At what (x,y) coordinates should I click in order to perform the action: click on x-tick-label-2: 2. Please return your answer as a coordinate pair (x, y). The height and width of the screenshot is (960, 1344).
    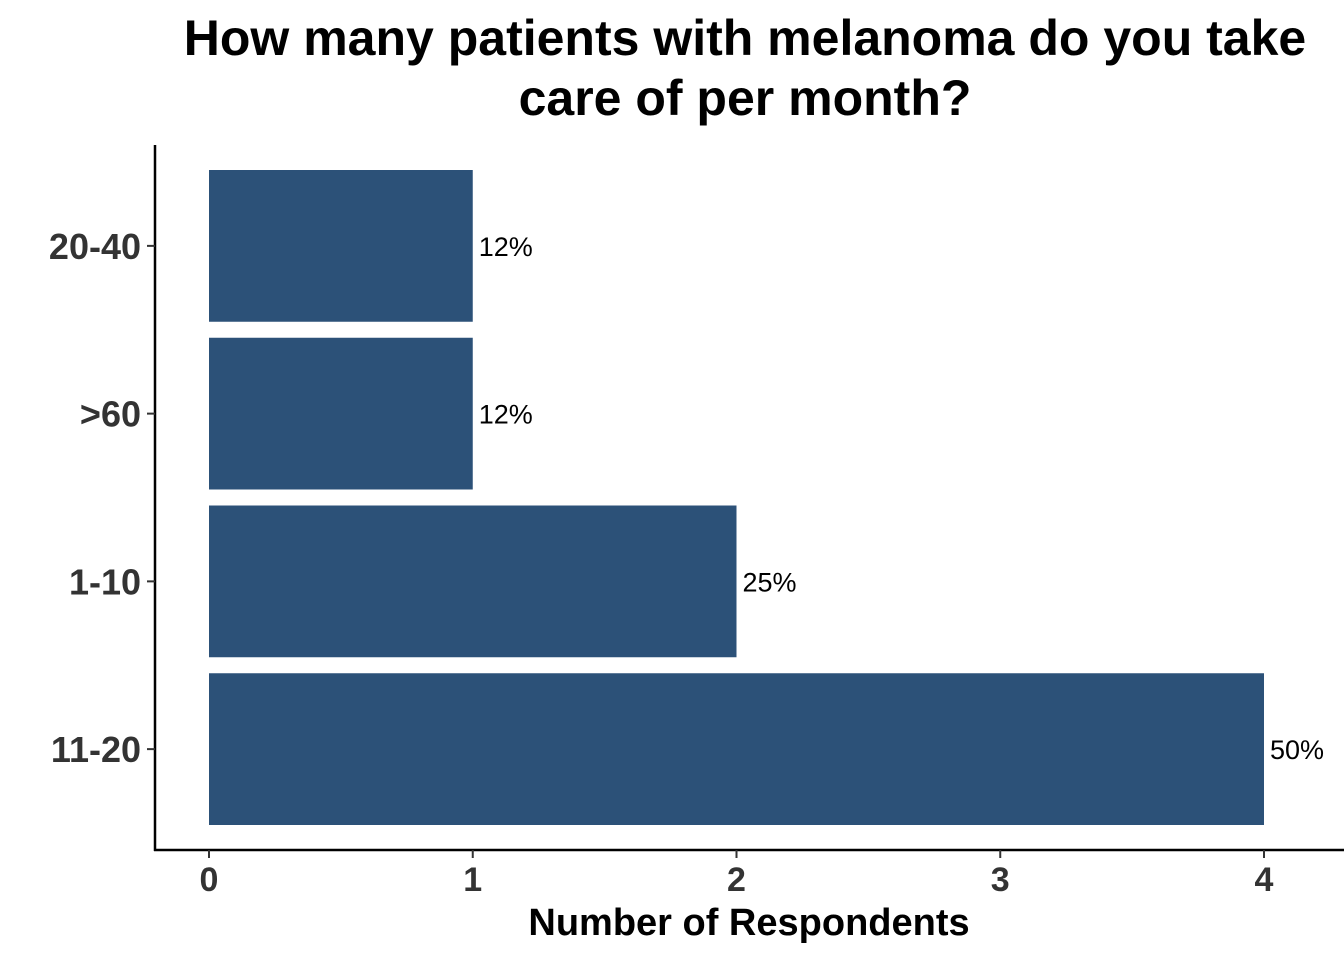
    Looking at the image, I should click on (736, 880).